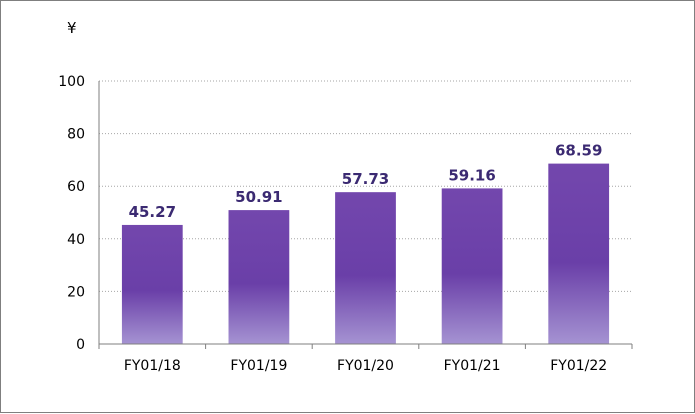 Image resolution: width=695 pixels, height=414 pixels. Describe the element at coordinates (258, 197) in the screenshot. I see `data-label: 50.91` at that location.